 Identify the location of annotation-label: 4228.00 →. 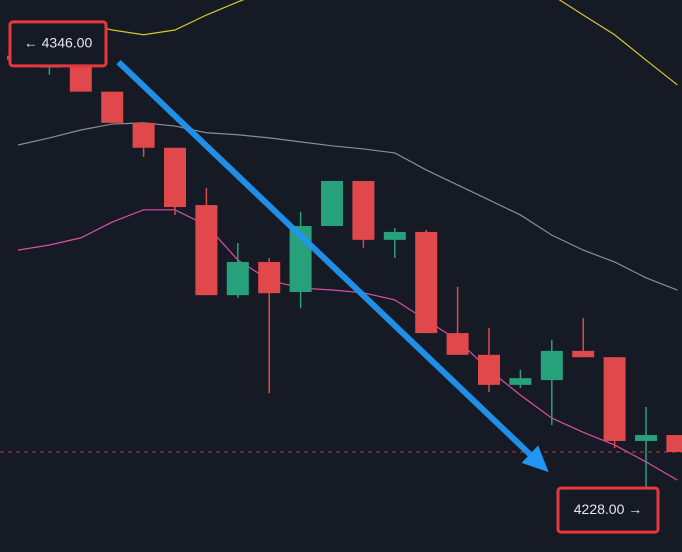
(608, 509).